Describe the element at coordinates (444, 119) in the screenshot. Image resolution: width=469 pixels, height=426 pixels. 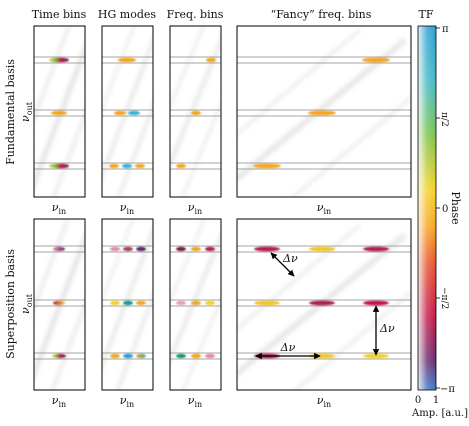
I see `colorbar-tick-pi-half: π/2` at that location.